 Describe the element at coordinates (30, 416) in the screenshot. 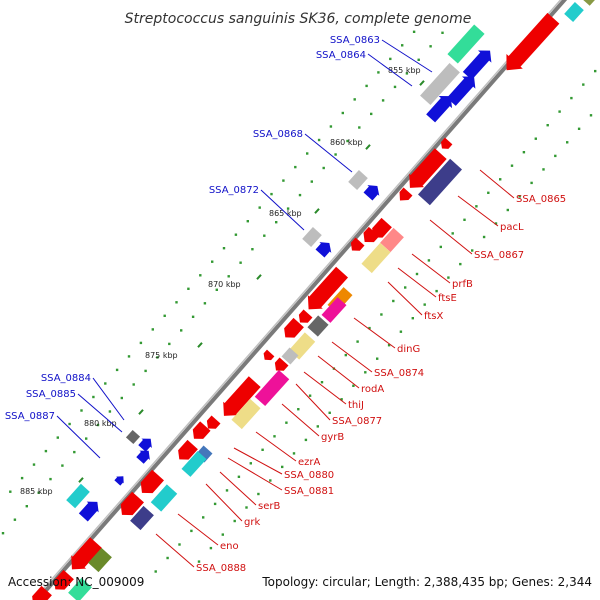

I see `label-ssa-0887: SSA_0887` at that location.